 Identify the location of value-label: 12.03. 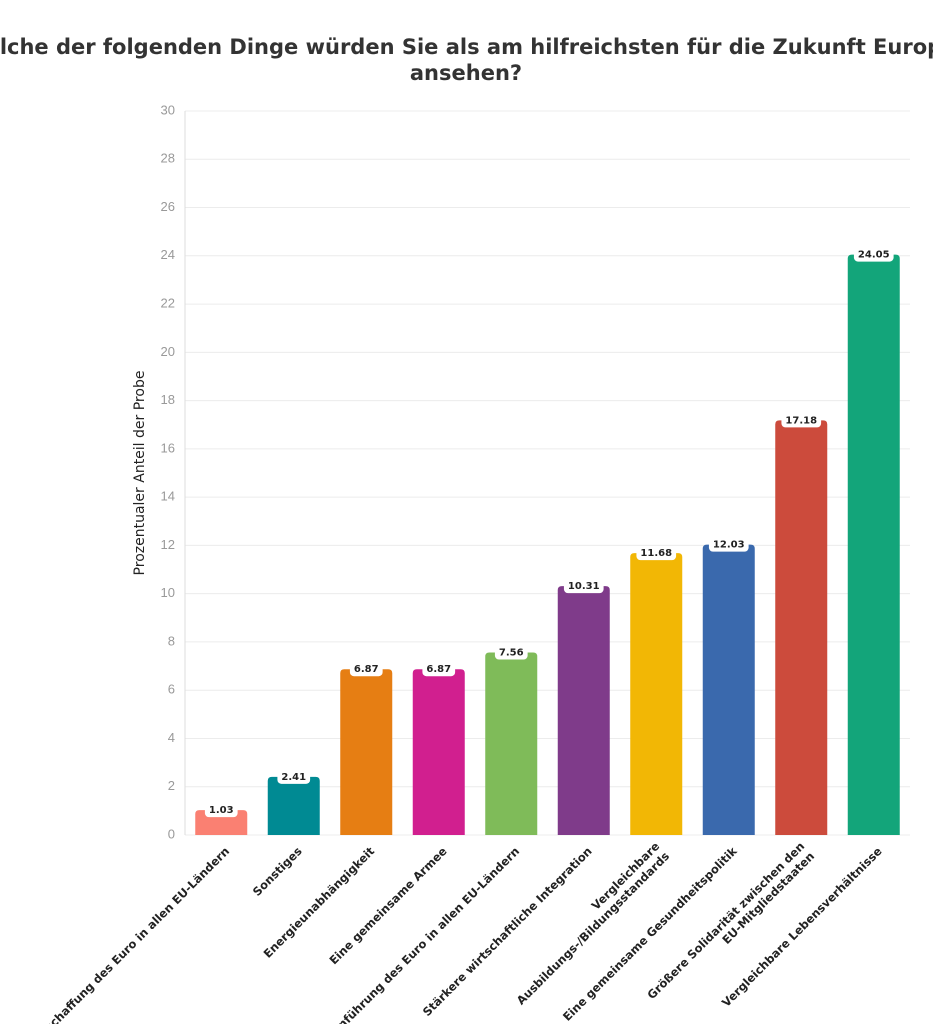
(729, 545).